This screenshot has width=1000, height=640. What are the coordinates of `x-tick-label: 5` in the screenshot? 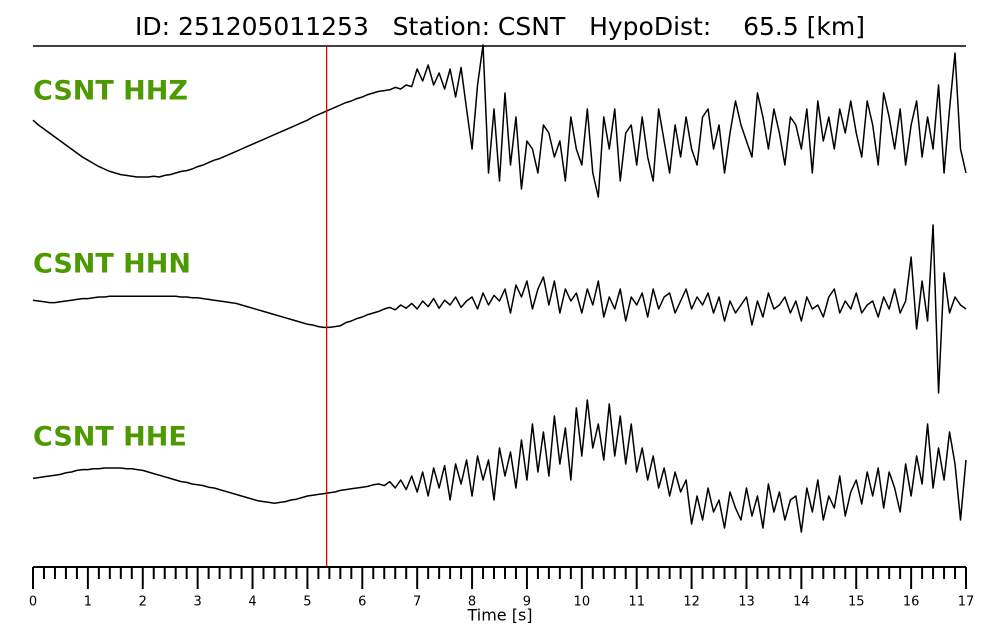 It's located at (307, 602).